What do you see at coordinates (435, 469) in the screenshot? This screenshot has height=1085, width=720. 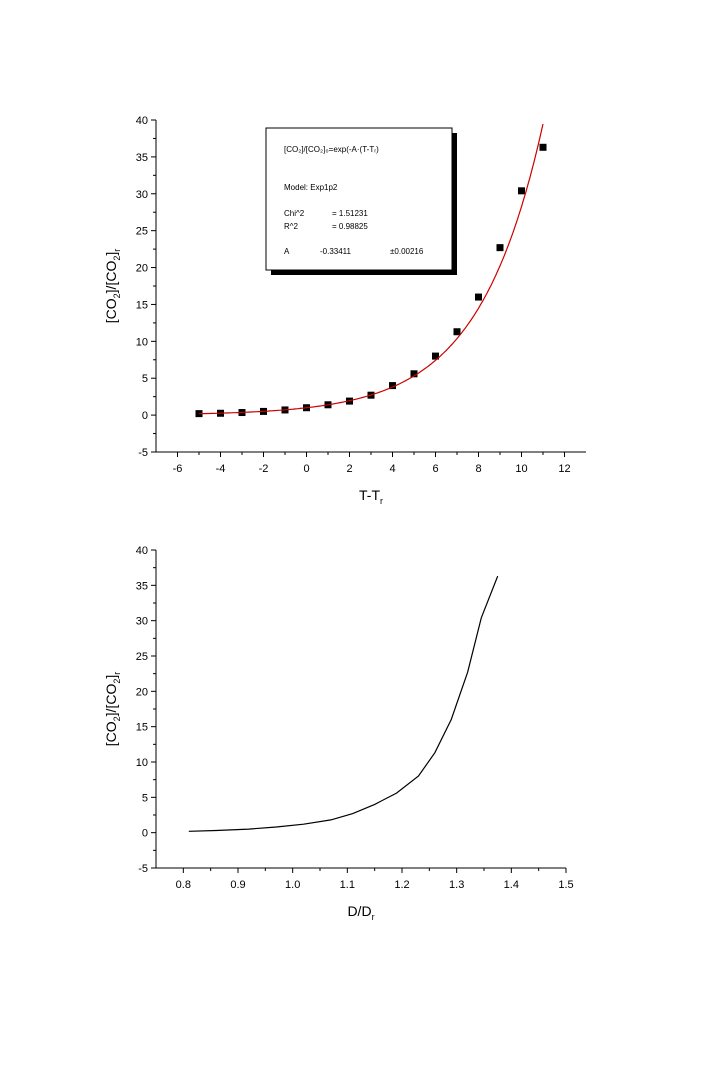 I see `x-tick-label: 6` at bounding box center [435, 469].